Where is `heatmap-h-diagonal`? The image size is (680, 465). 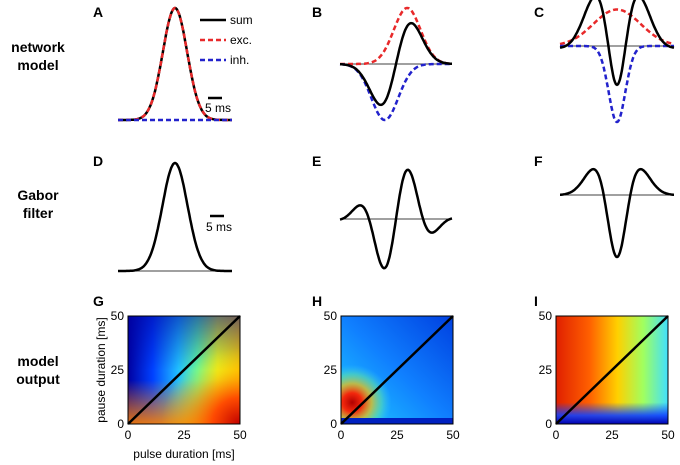
heatmap-h-diagonal is located at coordinates (397, 370).